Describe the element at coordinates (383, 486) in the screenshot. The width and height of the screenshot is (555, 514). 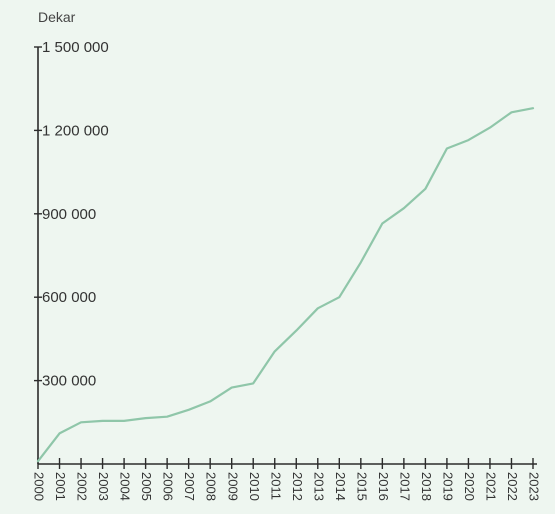
I see `x-tick-label: 2016` at that location.